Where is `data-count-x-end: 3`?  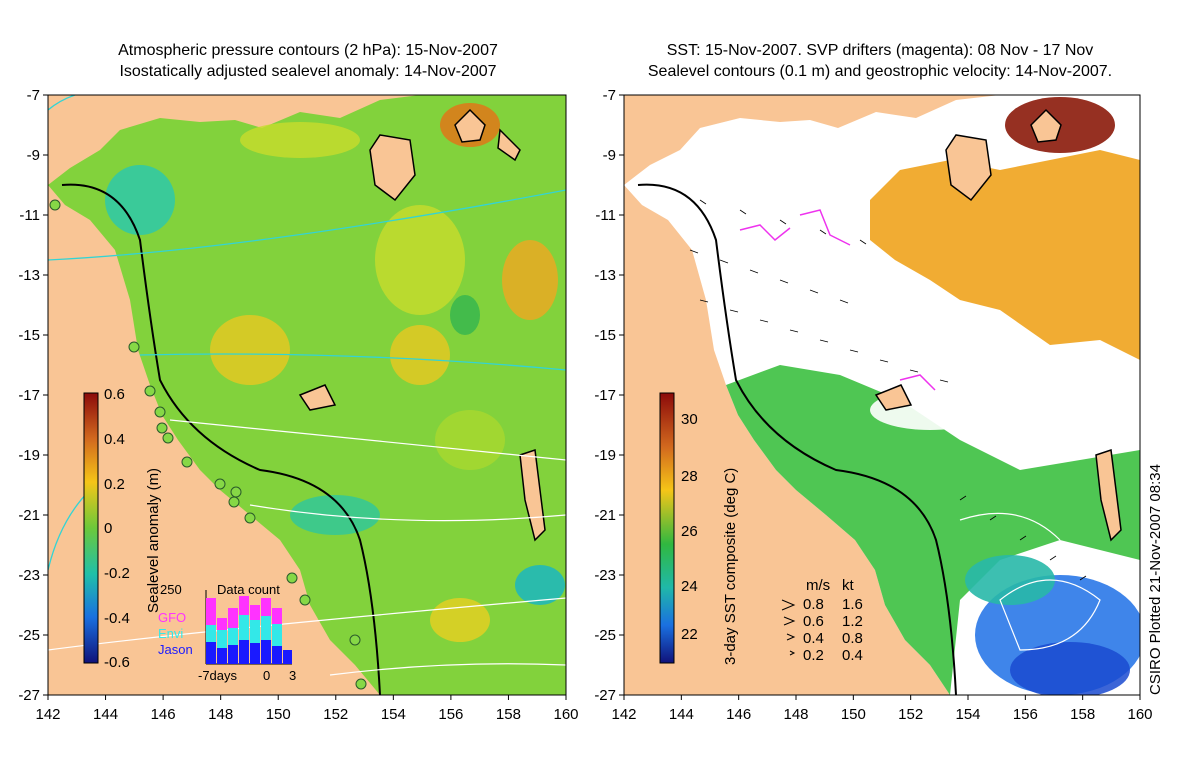 data-count-x-end: 3 is located at coordinates (292, 675).